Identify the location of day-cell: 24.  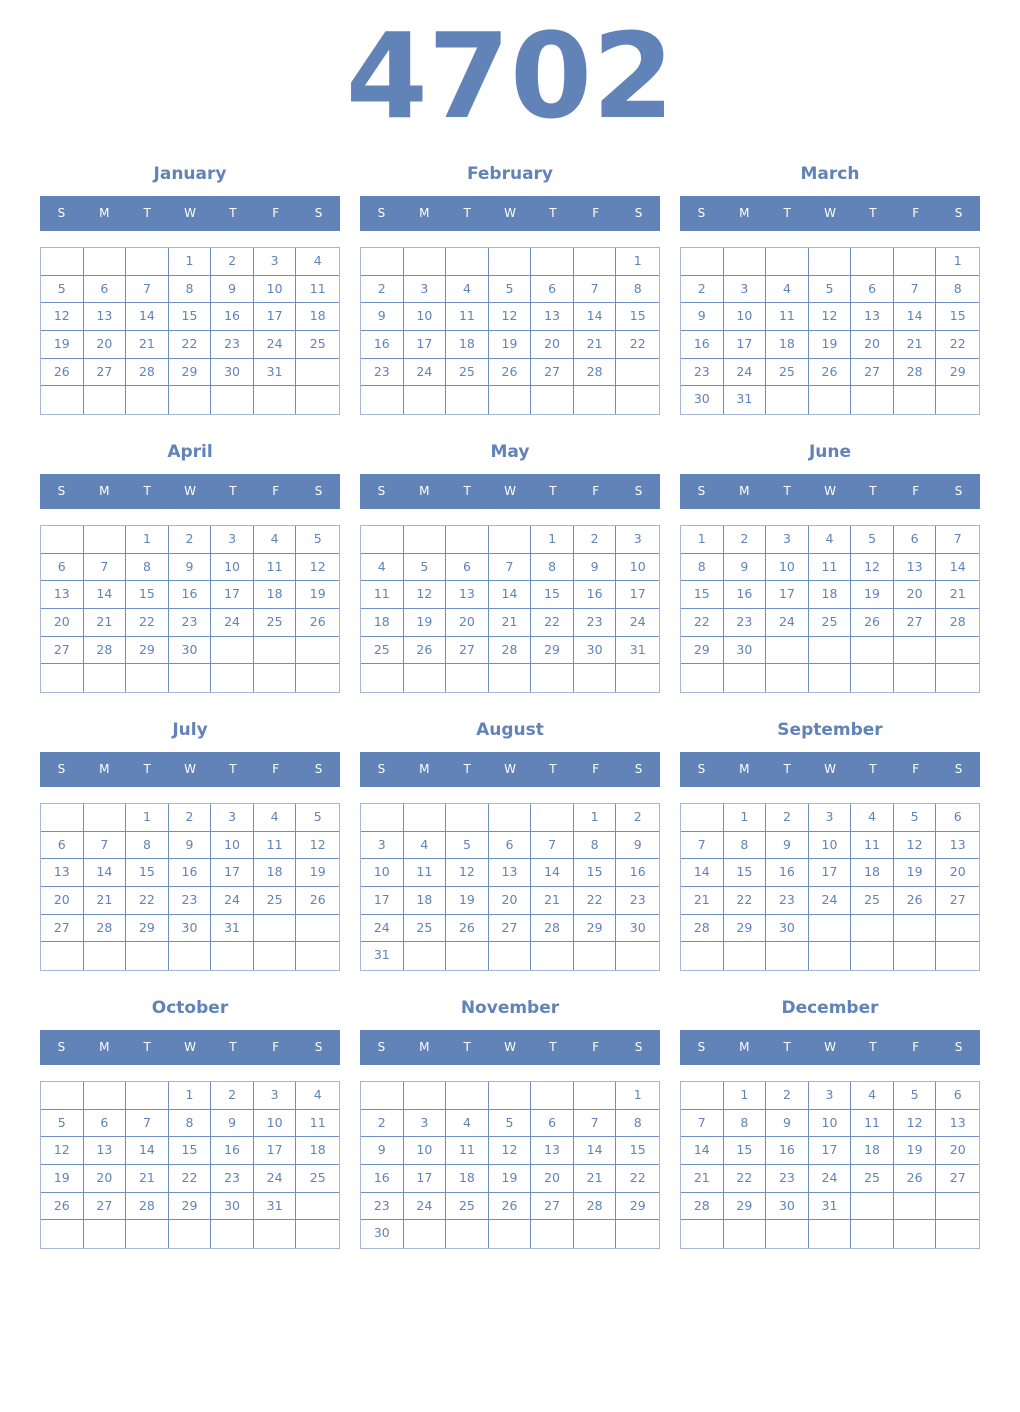
(425, 372).